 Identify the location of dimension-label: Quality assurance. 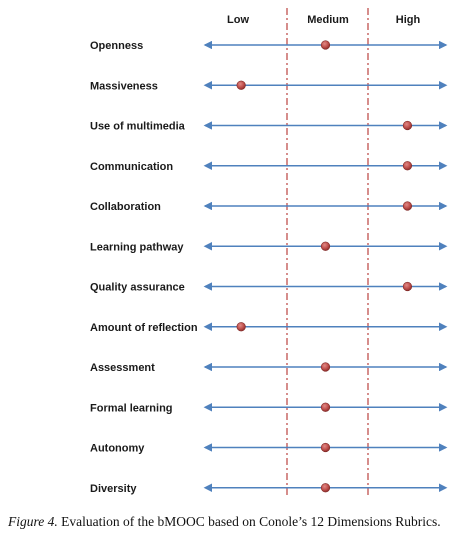
(137, 288).